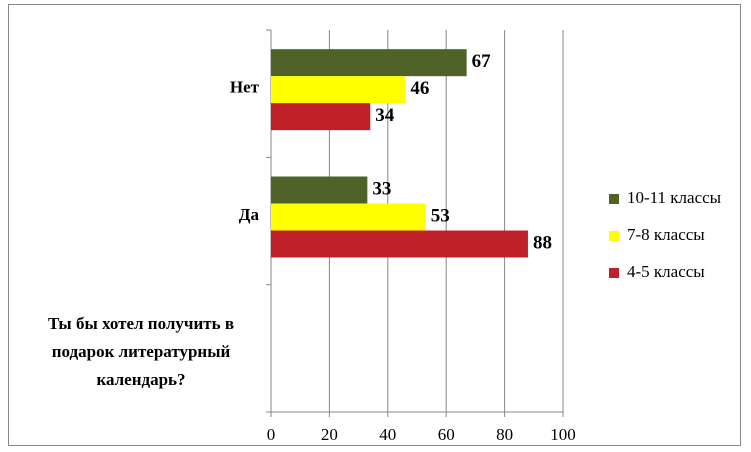  I want to click on data-label: 67, so click(482, 61).